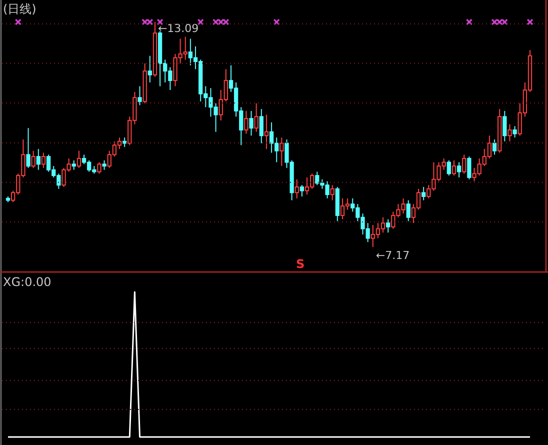  What do you see at coordinates (178, 28) in the screenshot?
I see `annotation: ←13.09` at bounding box center [178, 28].